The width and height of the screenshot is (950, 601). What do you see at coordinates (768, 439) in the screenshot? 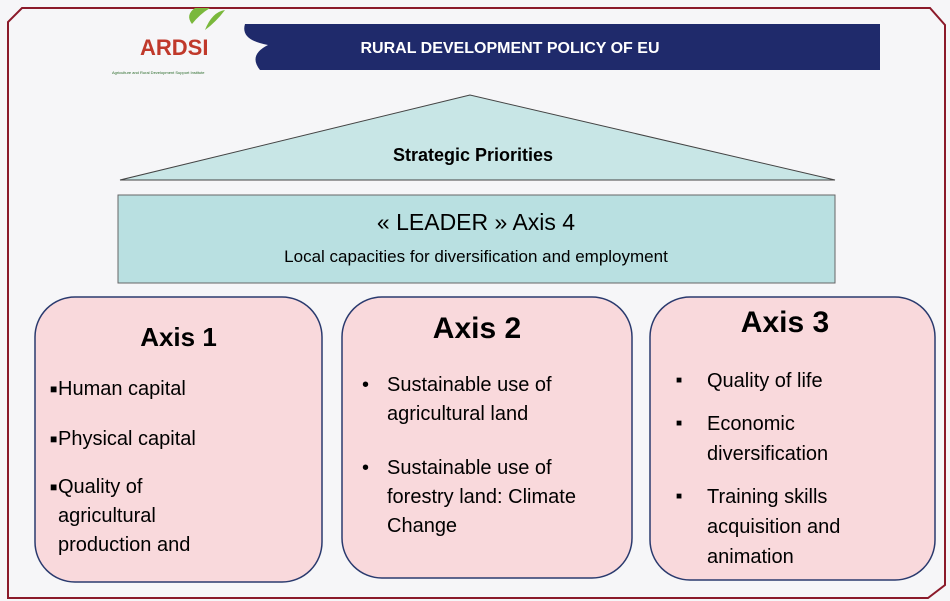
I see `item-text: Economic diversification` at bounding box center [768, 439].